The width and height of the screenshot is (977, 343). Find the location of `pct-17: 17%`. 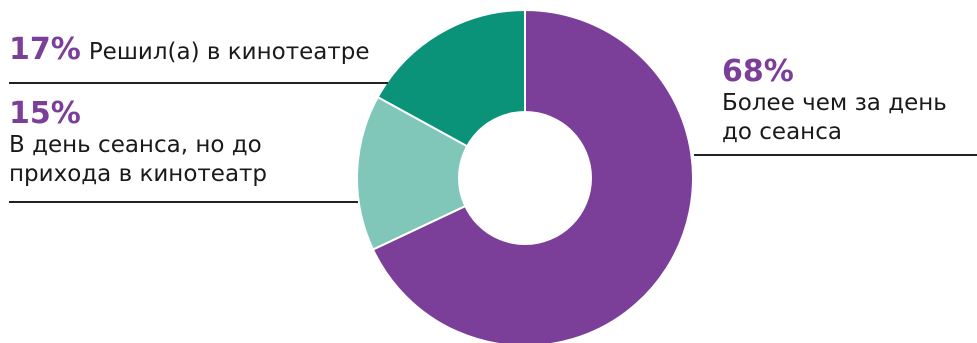

pct-17: 17% is located at coordinates (45, 49).